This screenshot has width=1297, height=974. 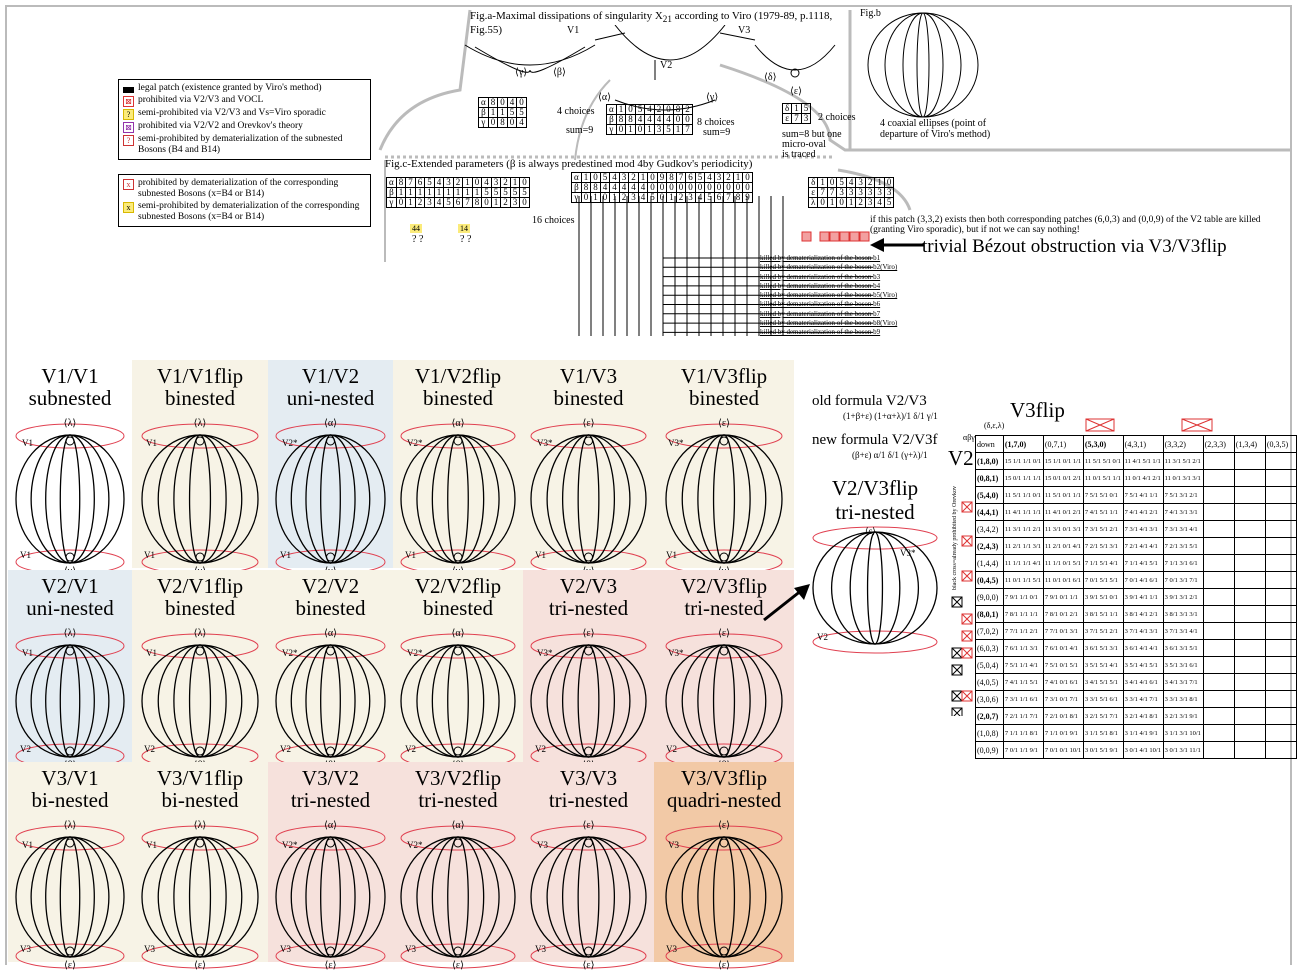 What do you see at coordinates (401, 202) in the screenshot?
I see `ctbl-left-cell: 0` at bounding box center [401, 202].